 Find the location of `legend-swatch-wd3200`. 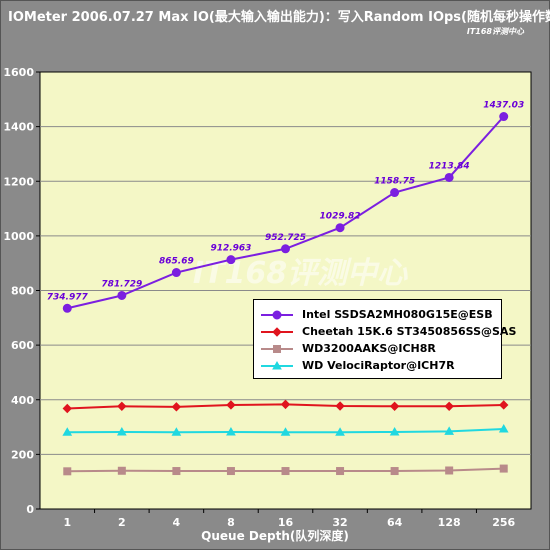

legend-swatch-wd3200 is located at coordinates (277, 349).